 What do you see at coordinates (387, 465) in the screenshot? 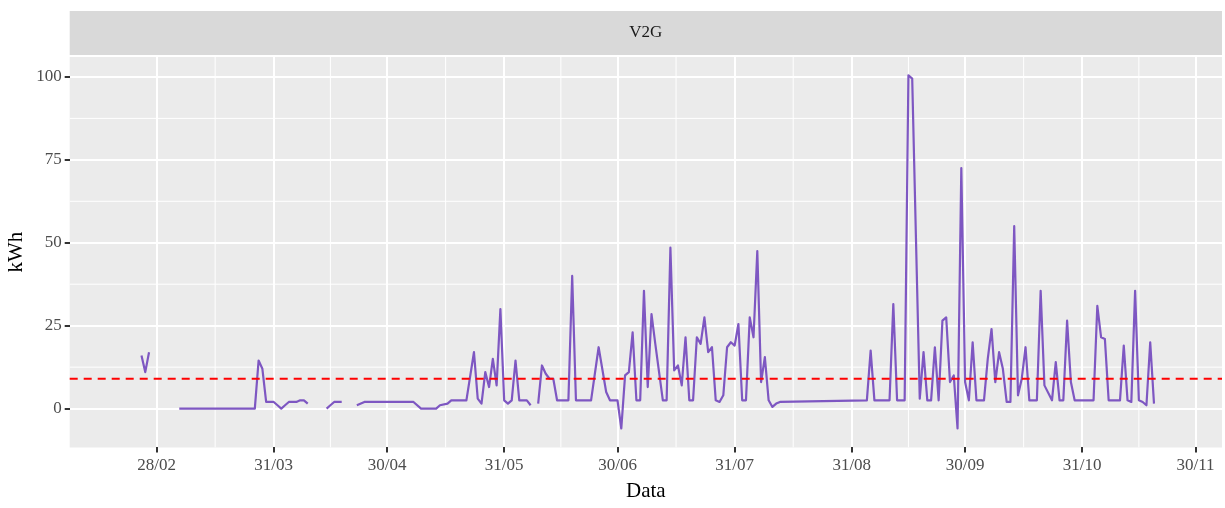
I see `x-tick-label: 30/04` at bounding box center [387, 465].